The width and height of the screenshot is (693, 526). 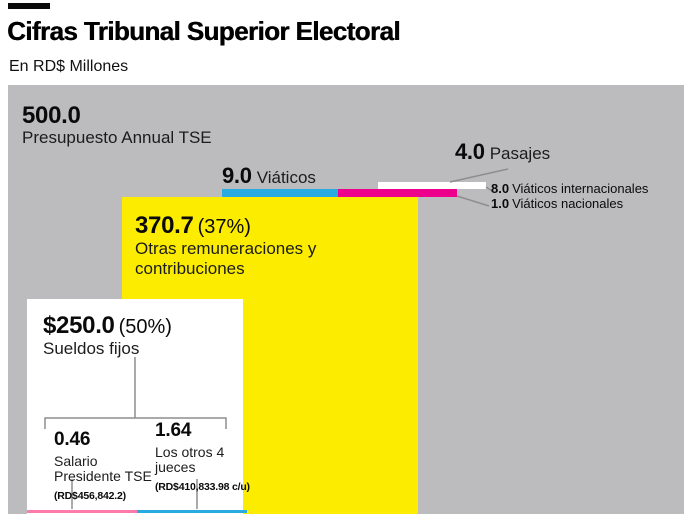 I want to click on sueldos-caption: Sueldos fijos, so click(x=91, y=348).